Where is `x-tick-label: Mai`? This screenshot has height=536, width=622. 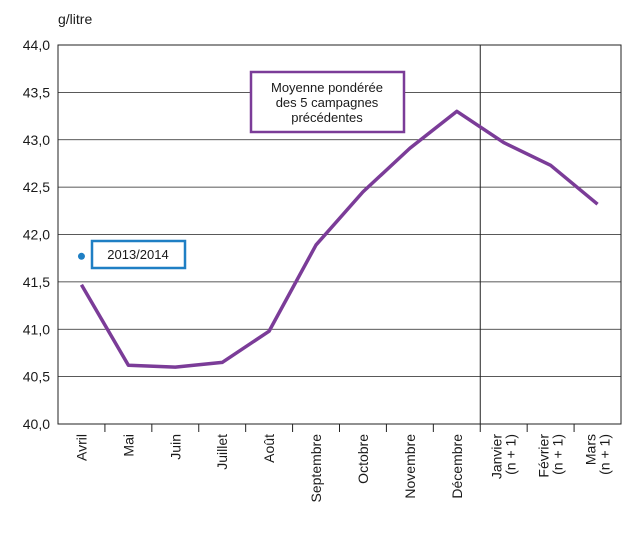
x-tick-label: Mai is located at coordinates (128, 445).